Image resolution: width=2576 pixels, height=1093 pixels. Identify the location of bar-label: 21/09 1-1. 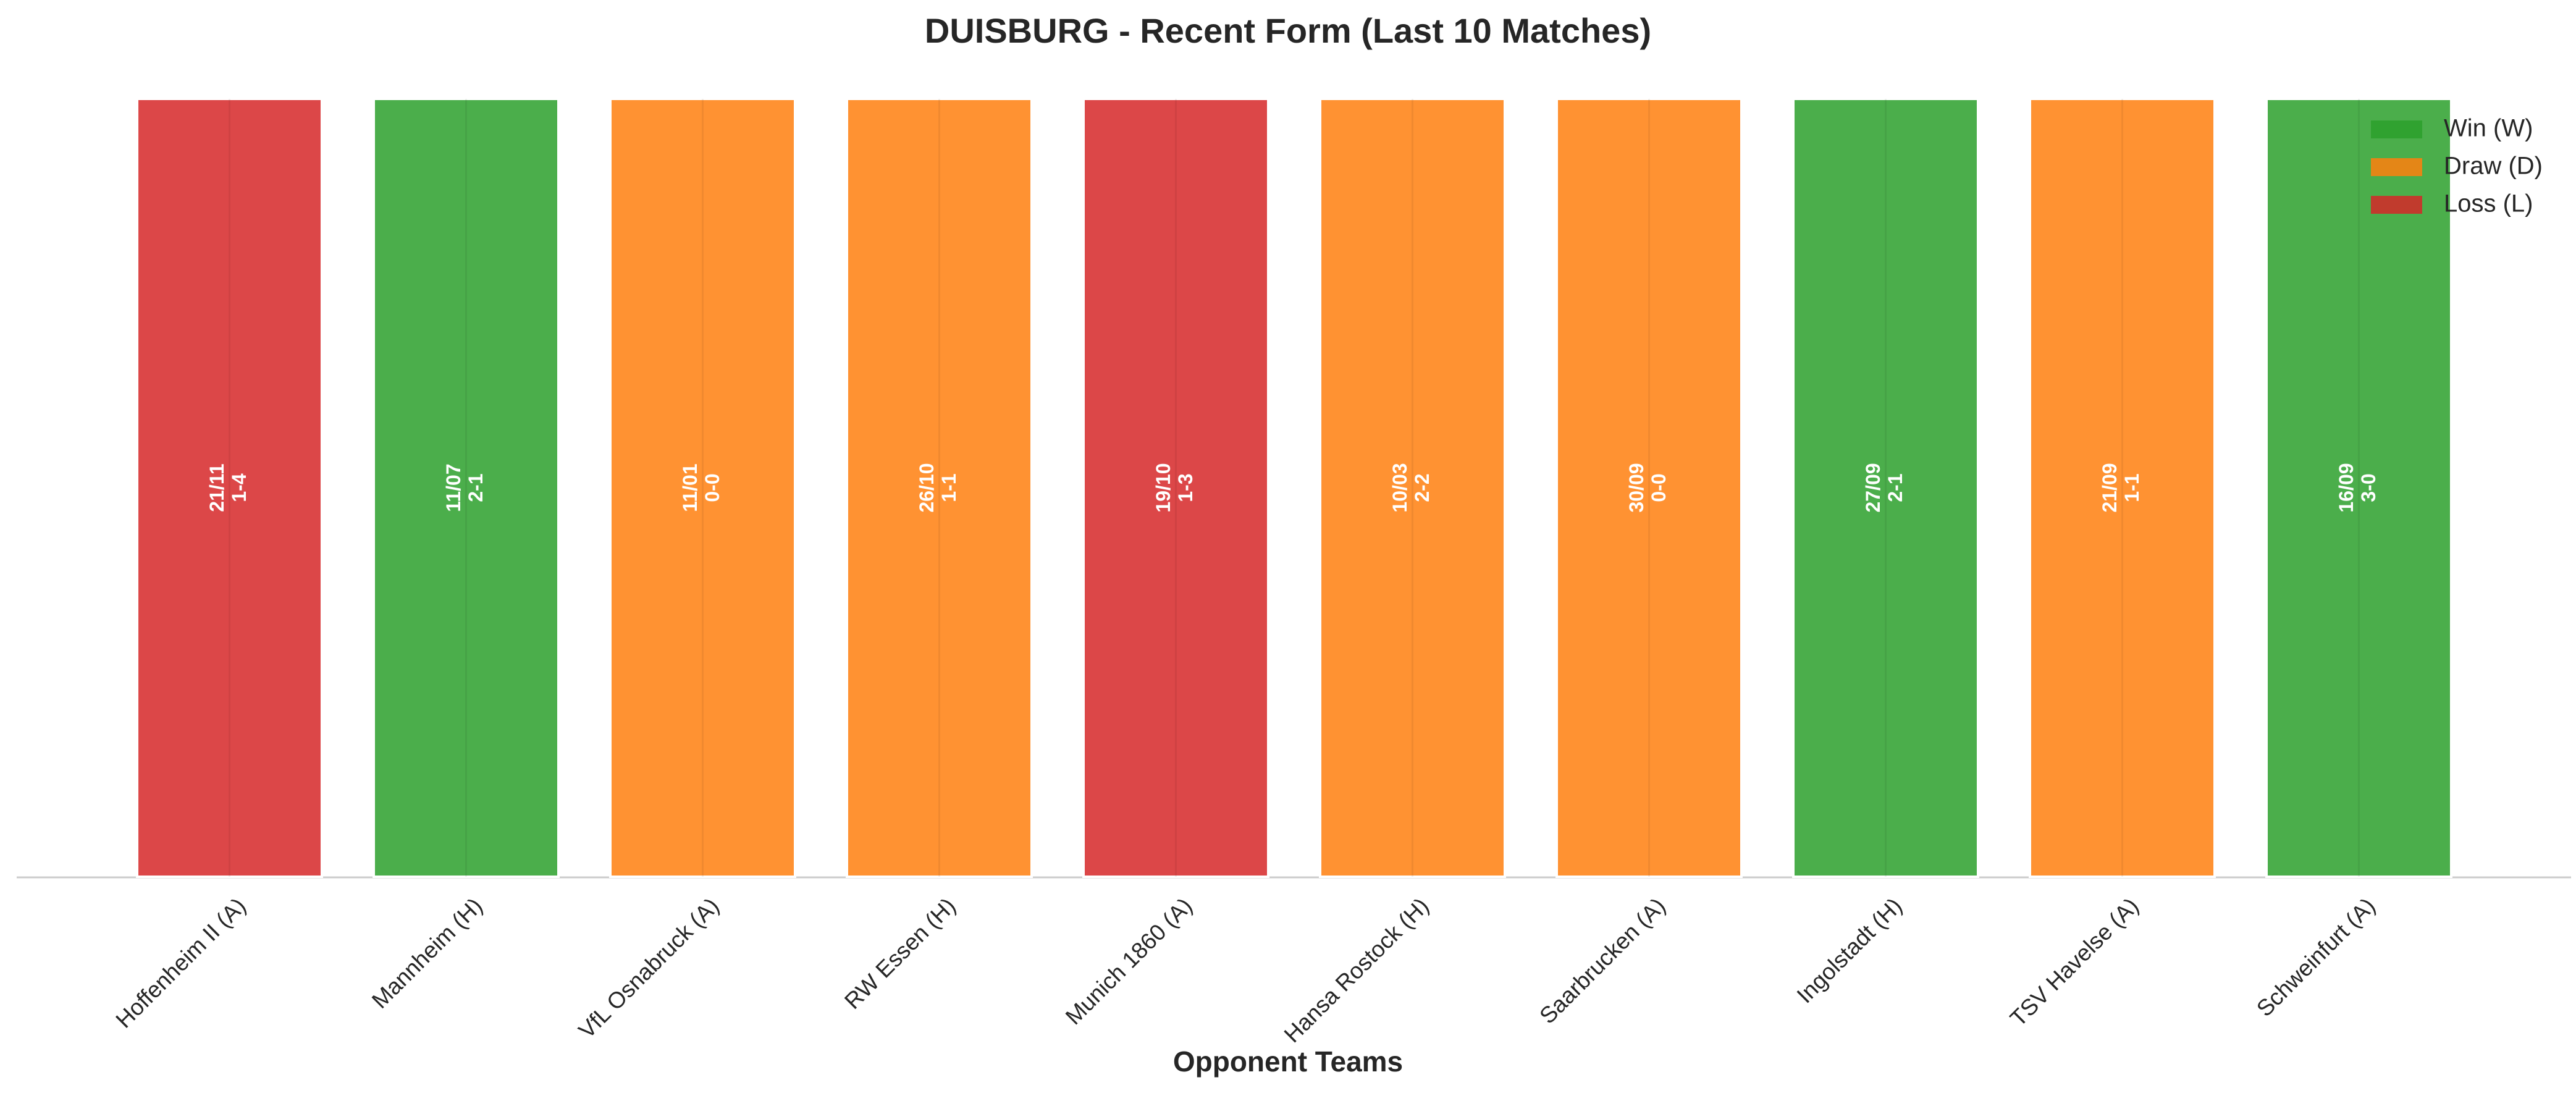
(2120, 488).